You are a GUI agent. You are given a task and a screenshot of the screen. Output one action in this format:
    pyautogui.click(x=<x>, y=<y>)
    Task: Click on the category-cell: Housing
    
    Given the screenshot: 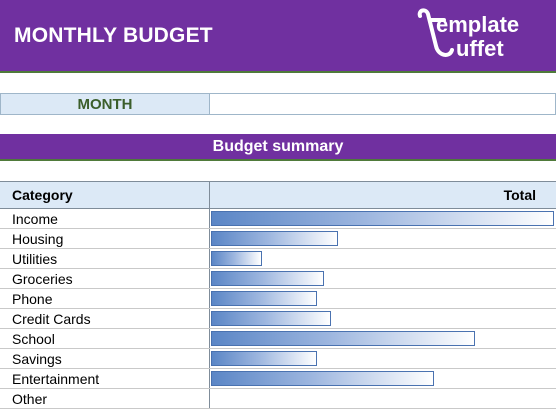 What is the action you would take?
    pyautogui.click(x=105, y=238)
    